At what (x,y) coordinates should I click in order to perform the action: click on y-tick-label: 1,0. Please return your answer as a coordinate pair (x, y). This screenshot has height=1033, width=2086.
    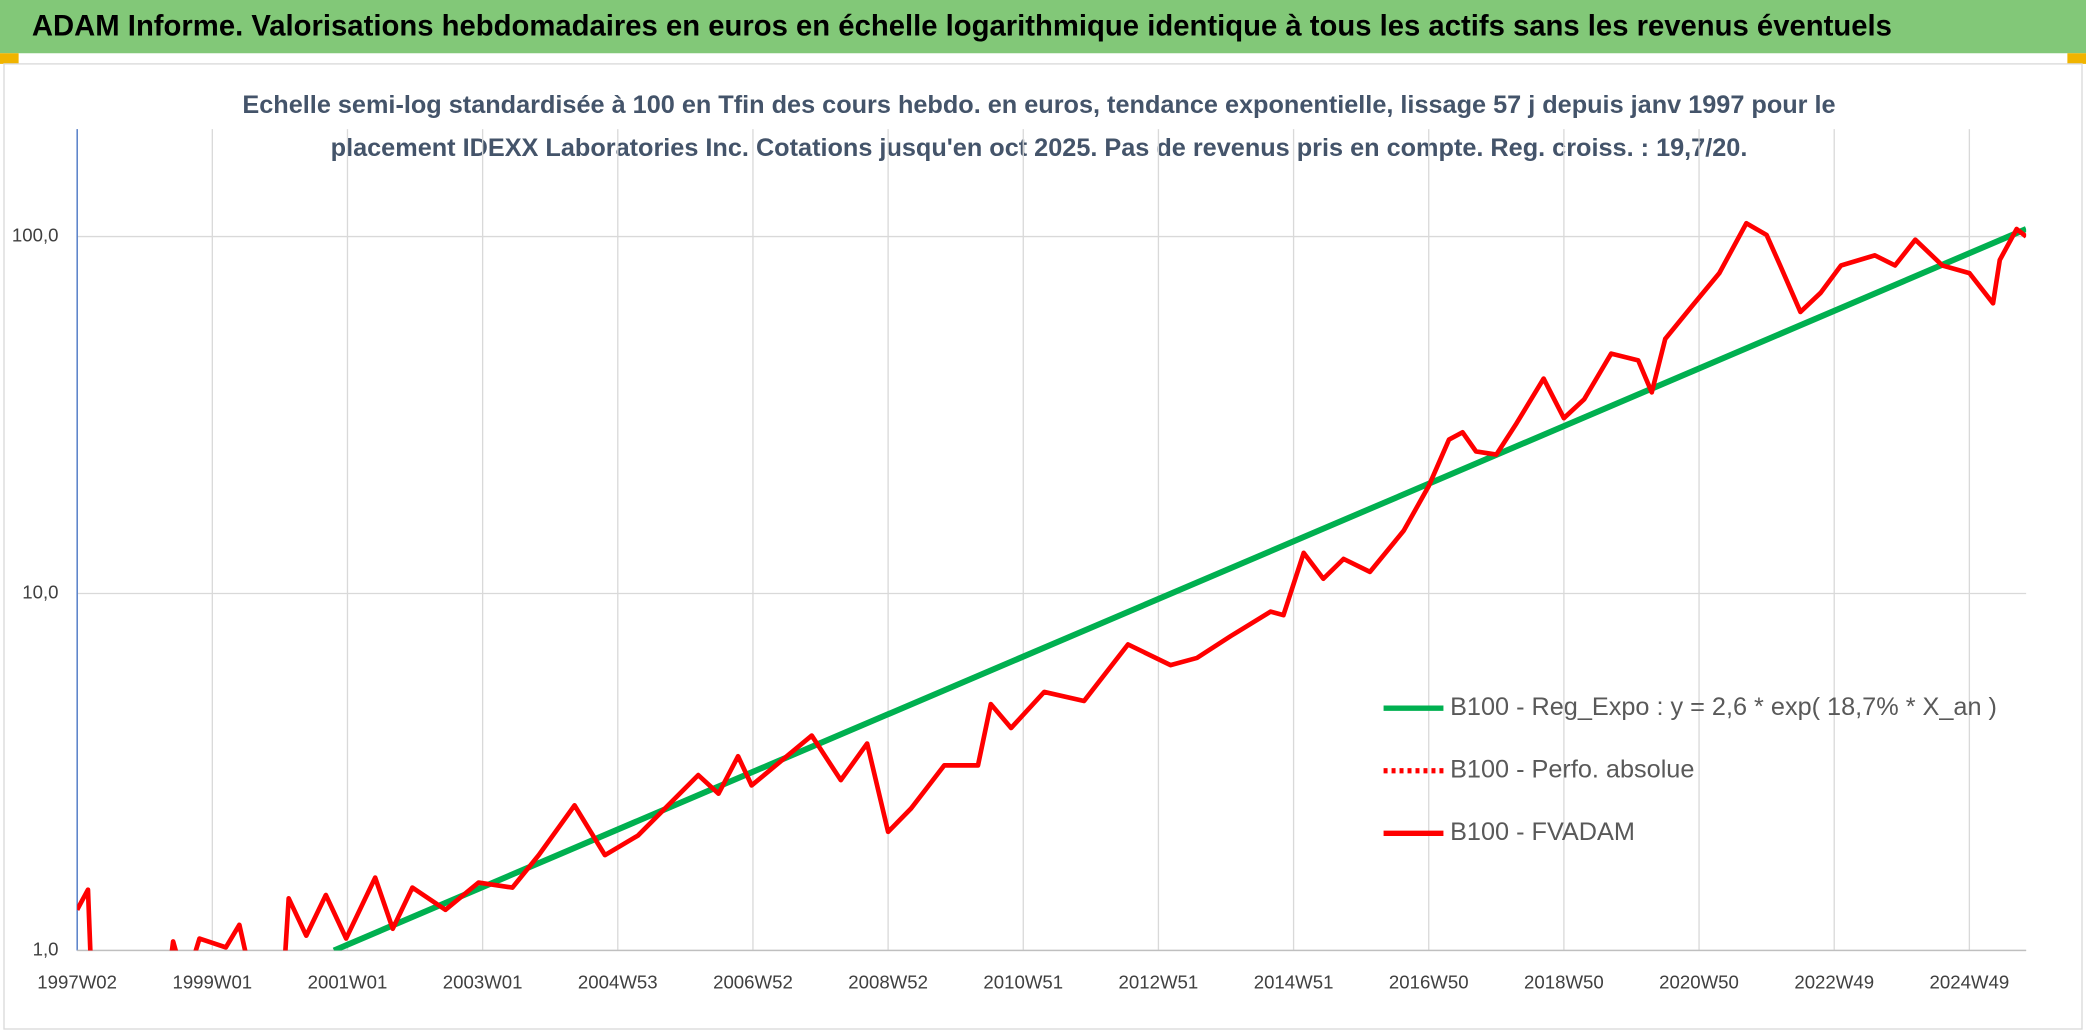
    Looking at the image, I should click on (46, 948).